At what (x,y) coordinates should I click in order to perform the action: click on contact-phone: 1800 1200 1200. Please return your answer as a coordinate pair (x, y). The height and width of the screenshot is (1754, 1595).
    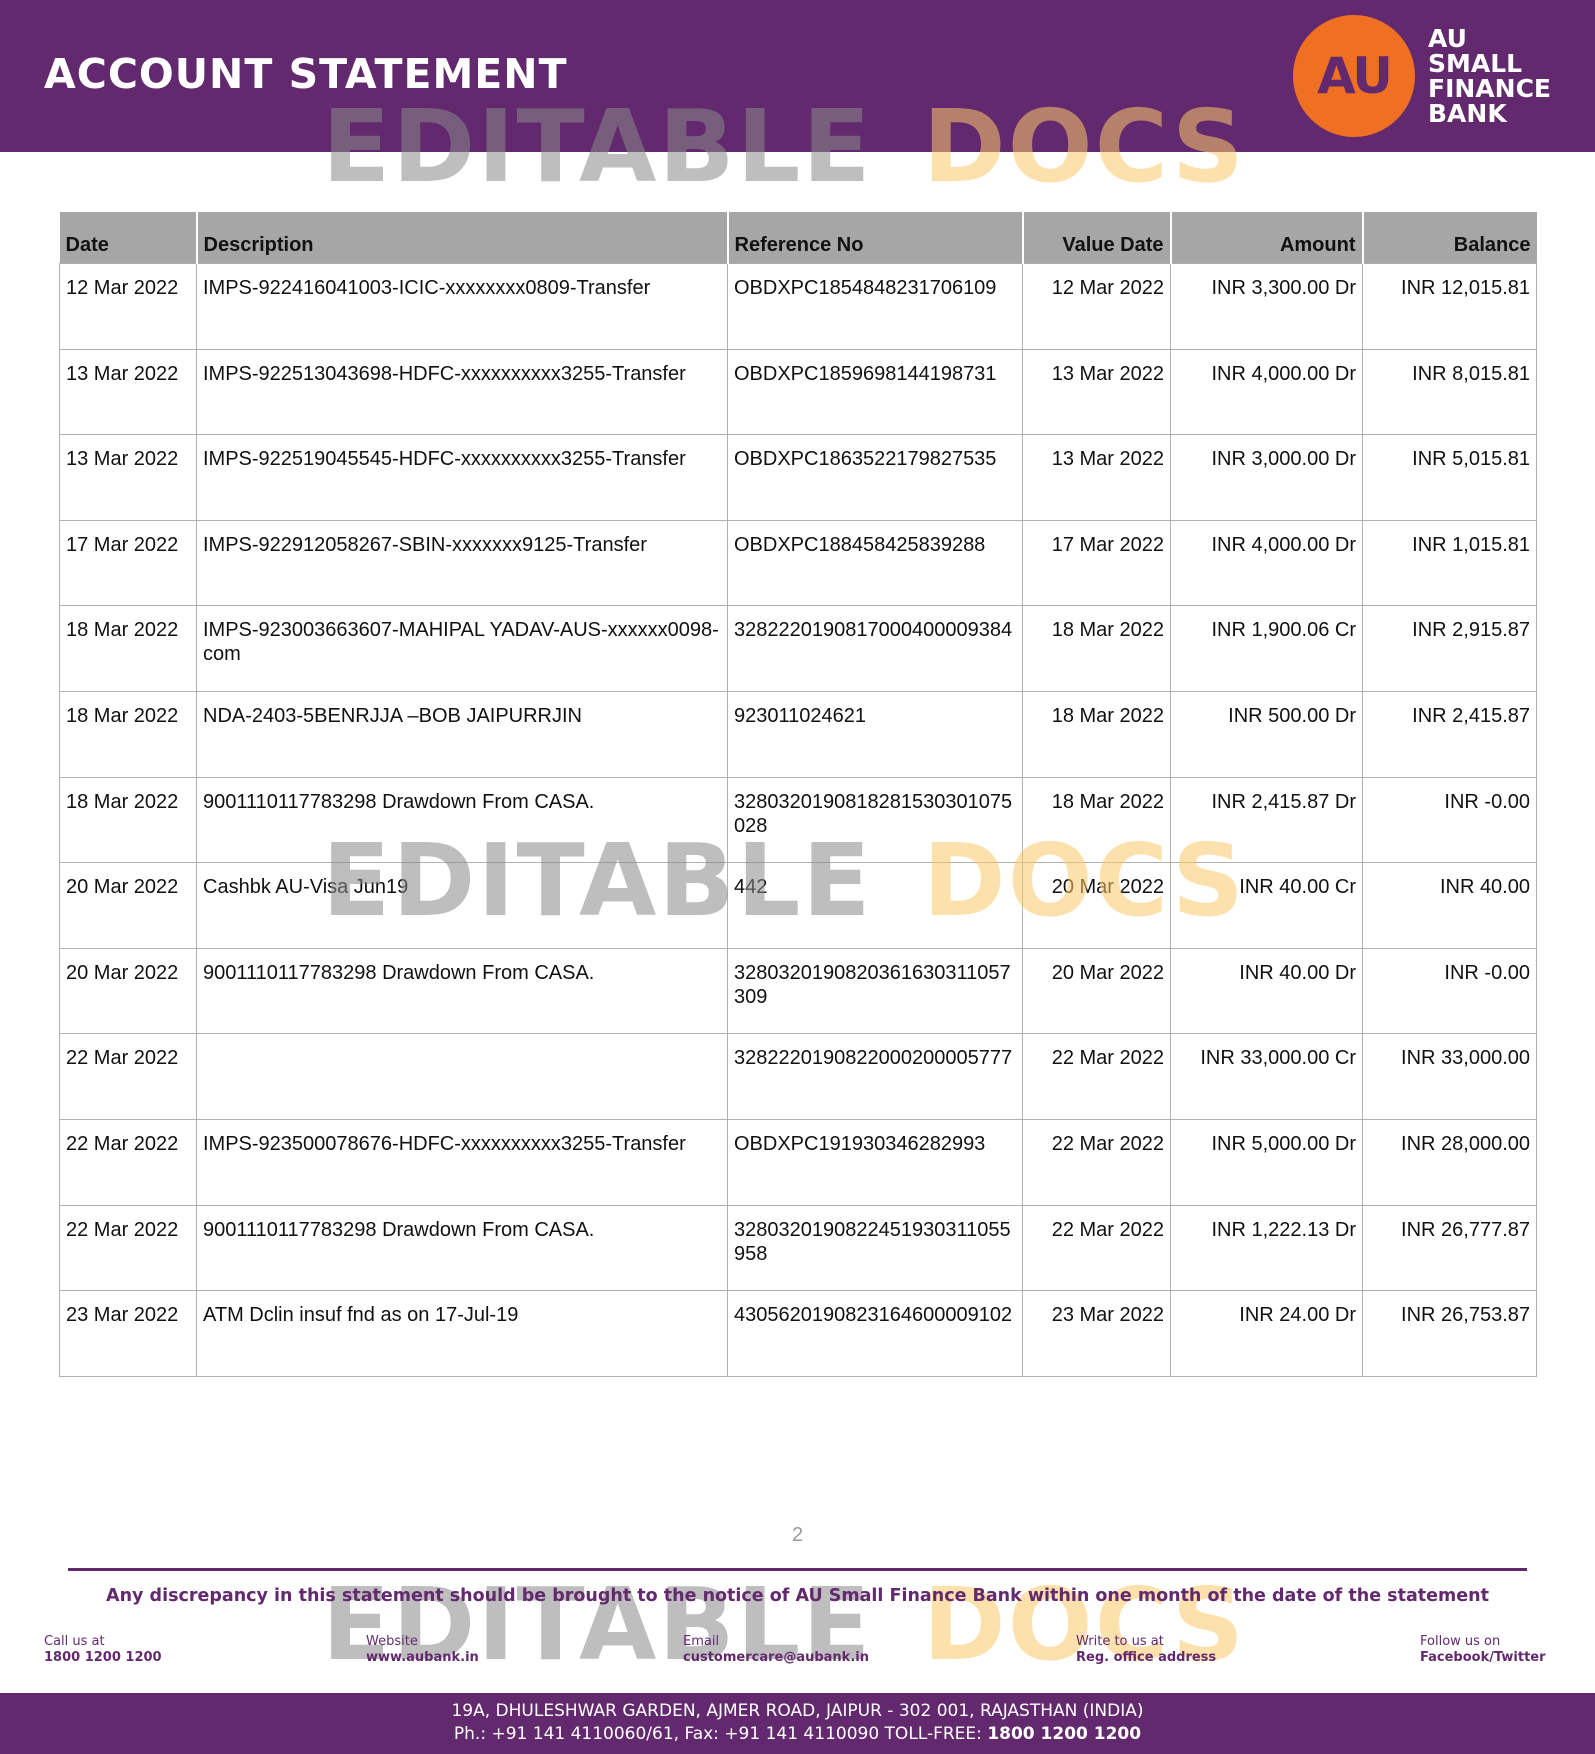
    Looking at the image, I should click on (103, 1657).